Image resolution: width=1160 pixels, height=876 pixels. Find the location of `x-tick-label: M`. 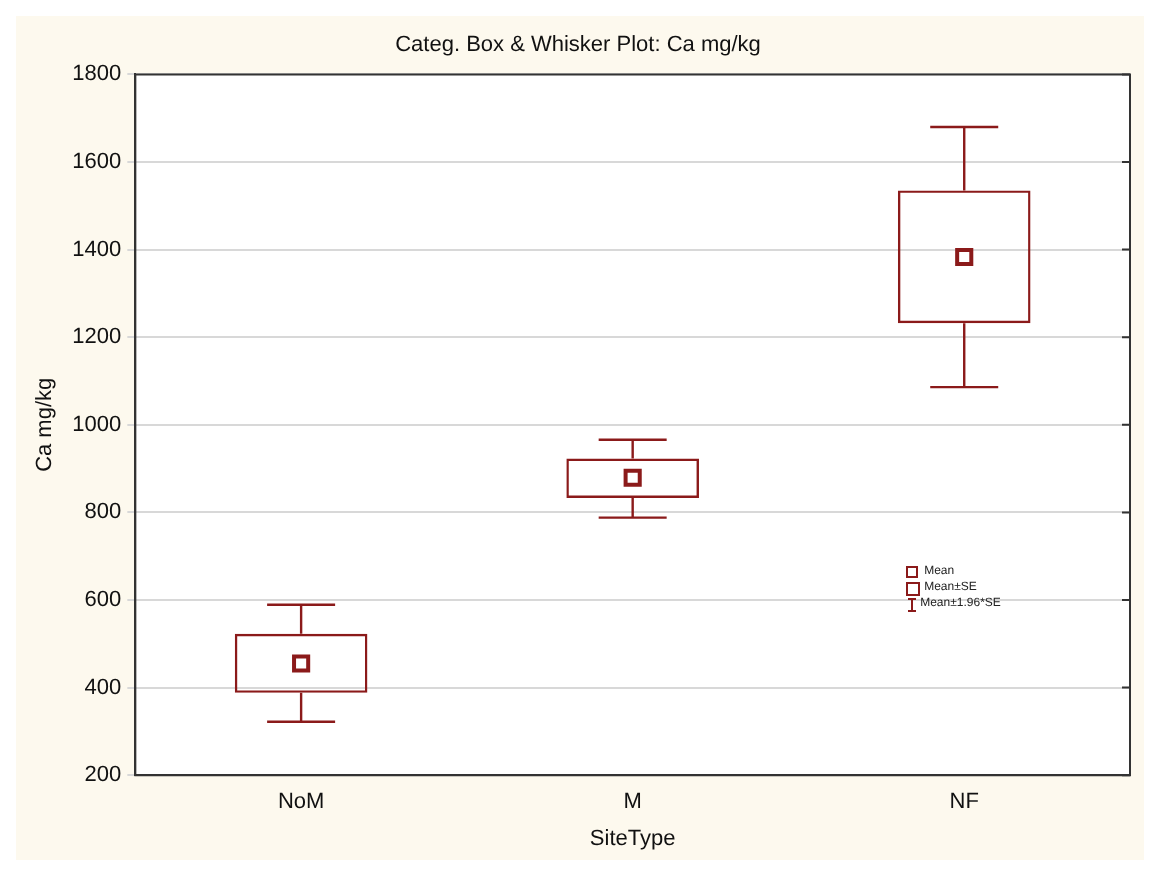

x-tick-label: M is located at coordinates (632, 802).